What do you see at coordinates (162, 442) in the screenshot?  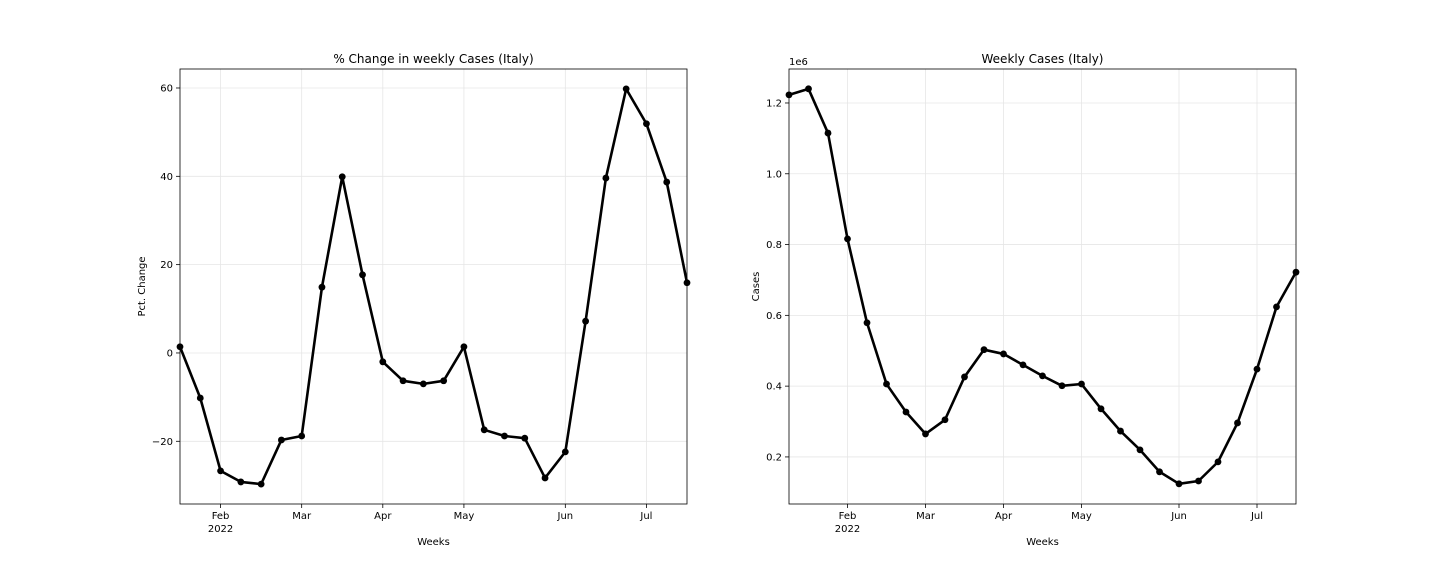 I see `y-tick-label: −20` at bounding box center [162, 442].